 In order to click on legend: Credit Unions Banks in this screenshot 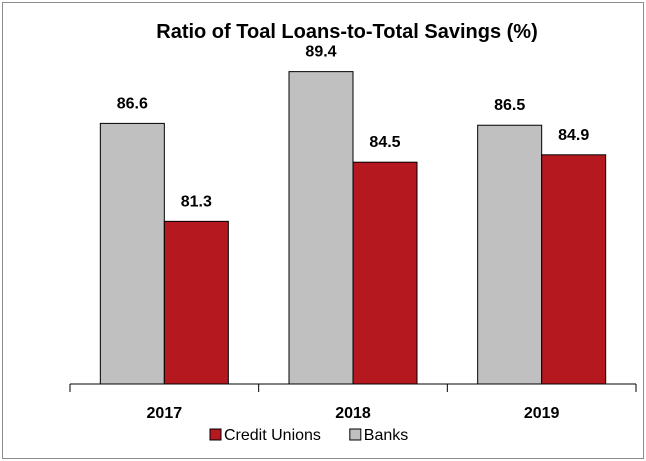, I will do `click(308, 435)`.